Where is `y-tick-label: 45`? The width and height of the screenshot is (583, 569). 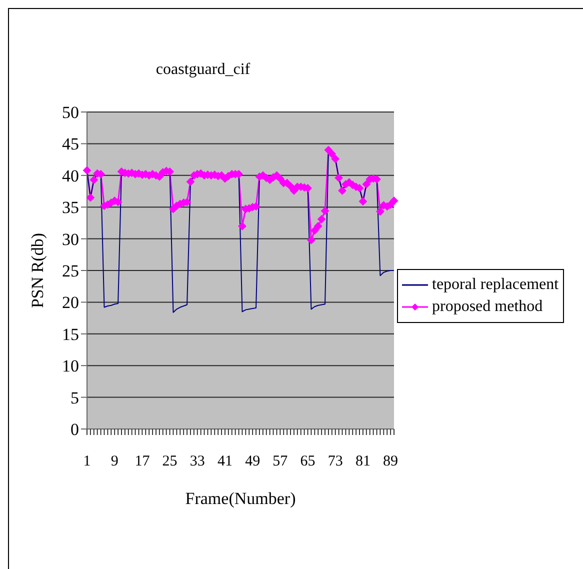
y-tick-label: 45 is located at coordinates (70, 144).